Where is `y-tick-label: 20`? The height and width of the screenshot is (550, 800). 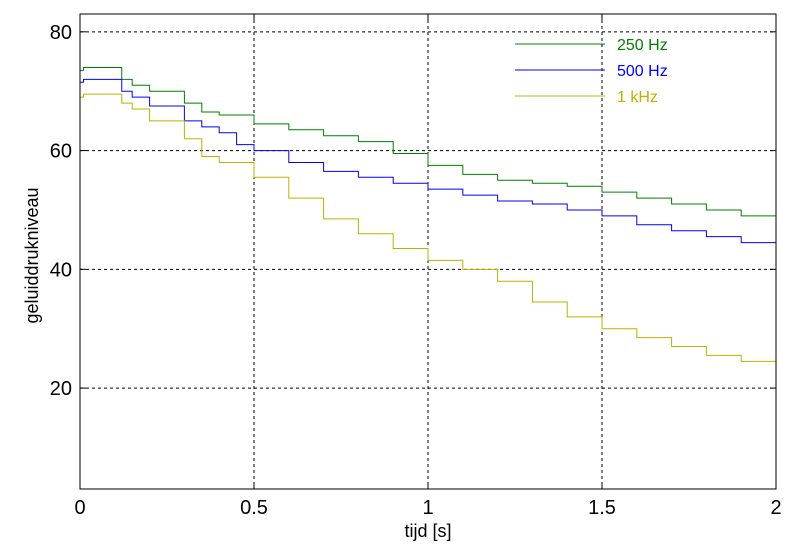
y-tick-label: 20 is located at coordinates (61, 389).